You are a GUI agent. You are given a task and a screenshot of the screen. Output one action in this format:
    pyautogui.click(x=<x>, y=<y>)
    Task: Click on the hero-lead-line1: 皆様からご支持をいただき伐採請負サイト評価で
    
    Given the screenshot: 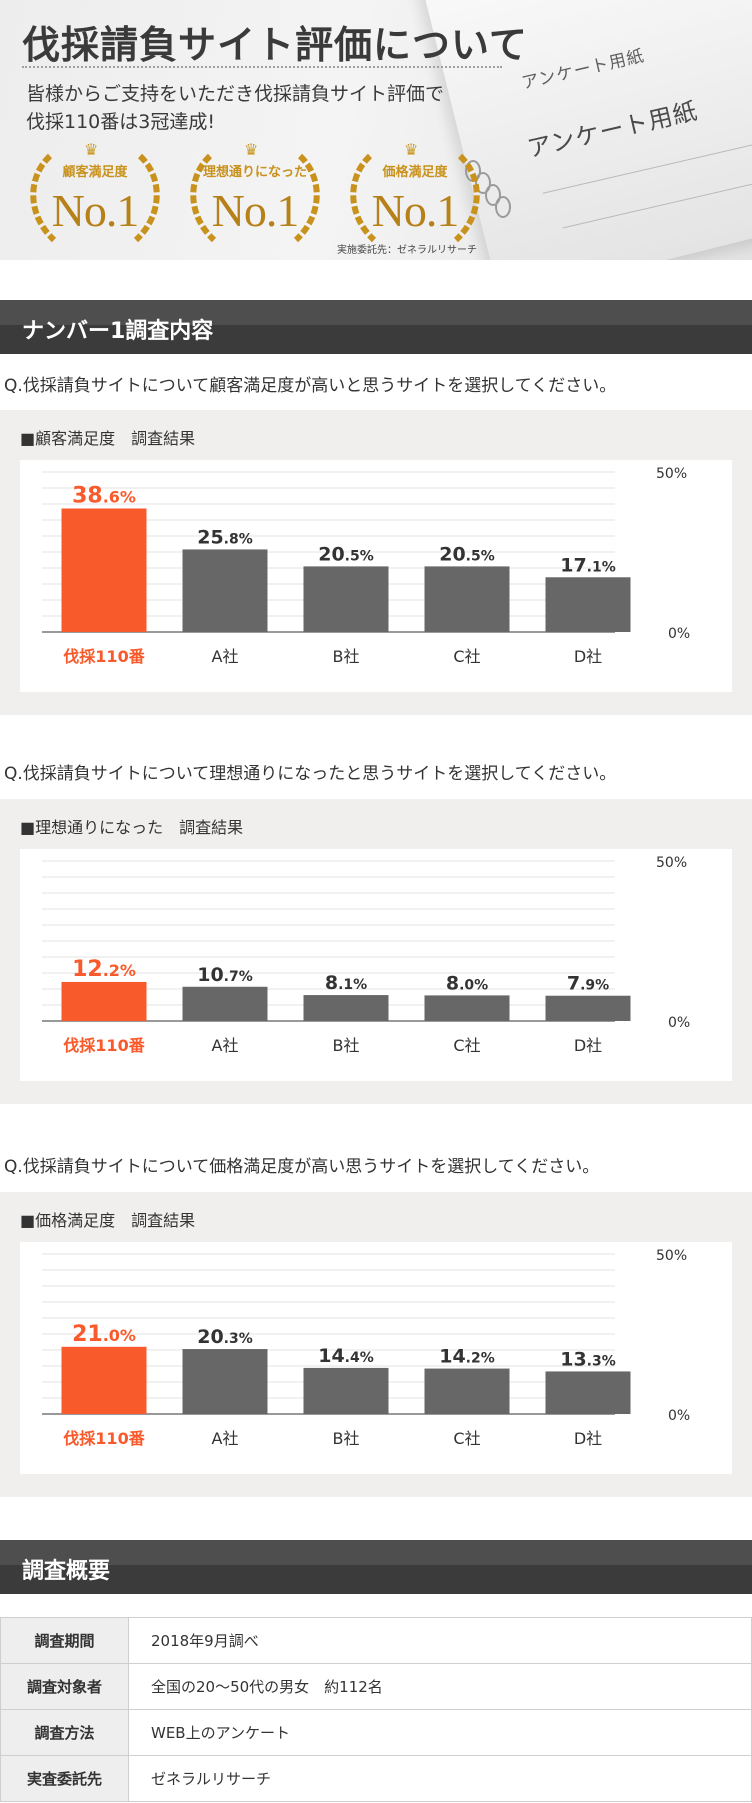 What is the action you would take?
    pyautogui.click(x=235, y=94)
    